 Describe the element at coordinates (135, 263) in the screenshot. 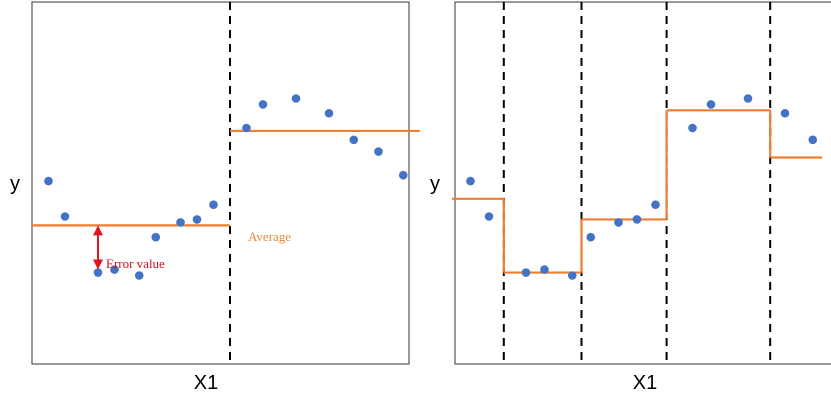

I see `error-value-annotation: Error value` at that location.